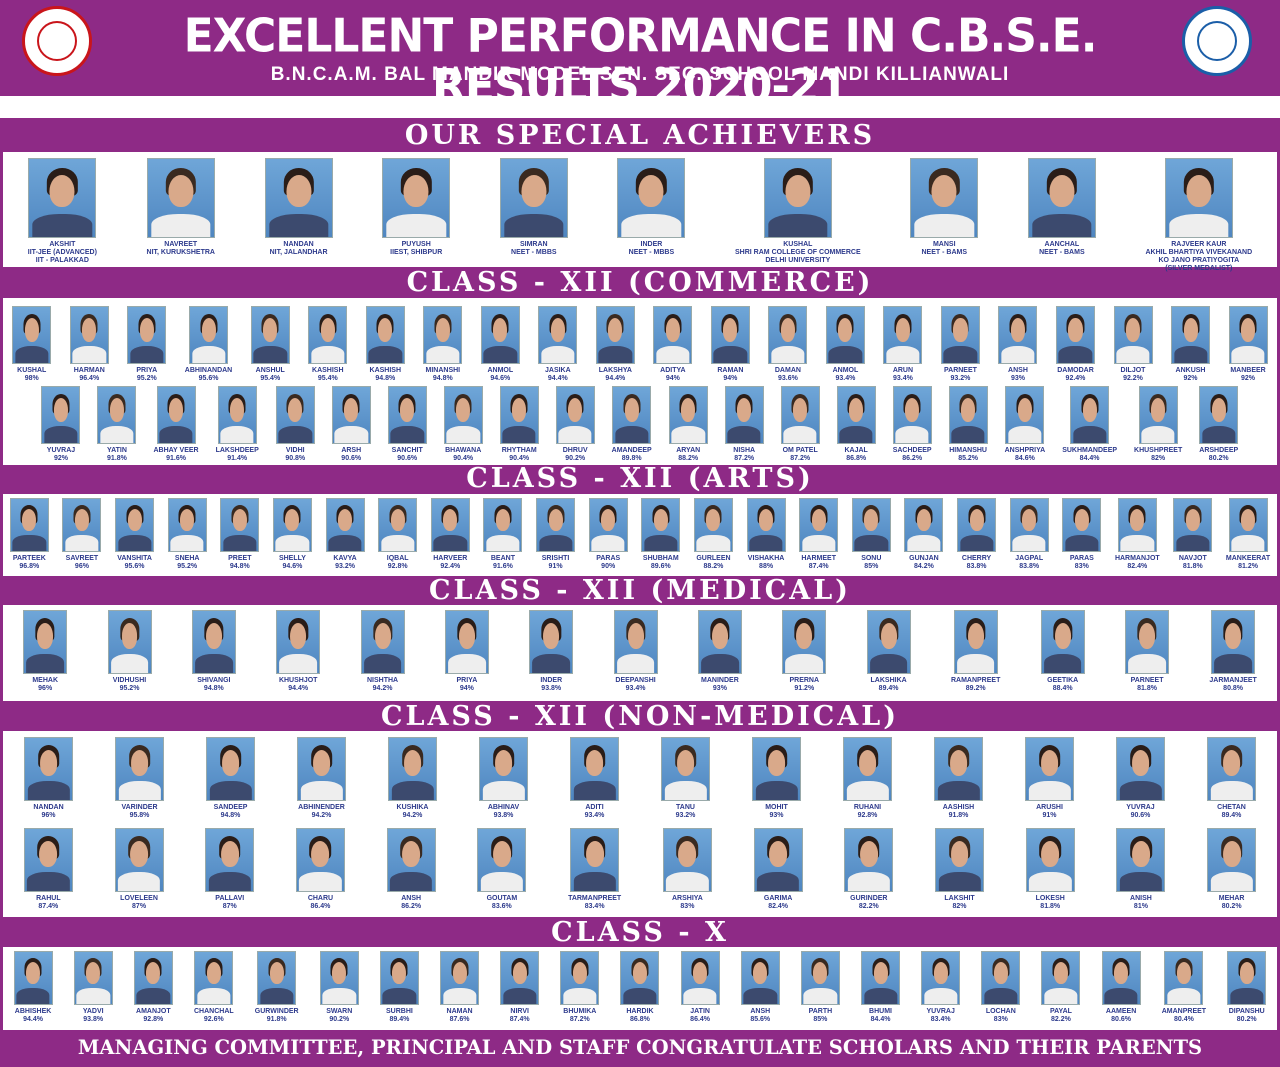 This screenshot has width=1280, height=1067. What do you see at coordinates (1140, 815) in the screenshot?
I see `student-percentage: 90.6%` at bounding box center [1140, 815].